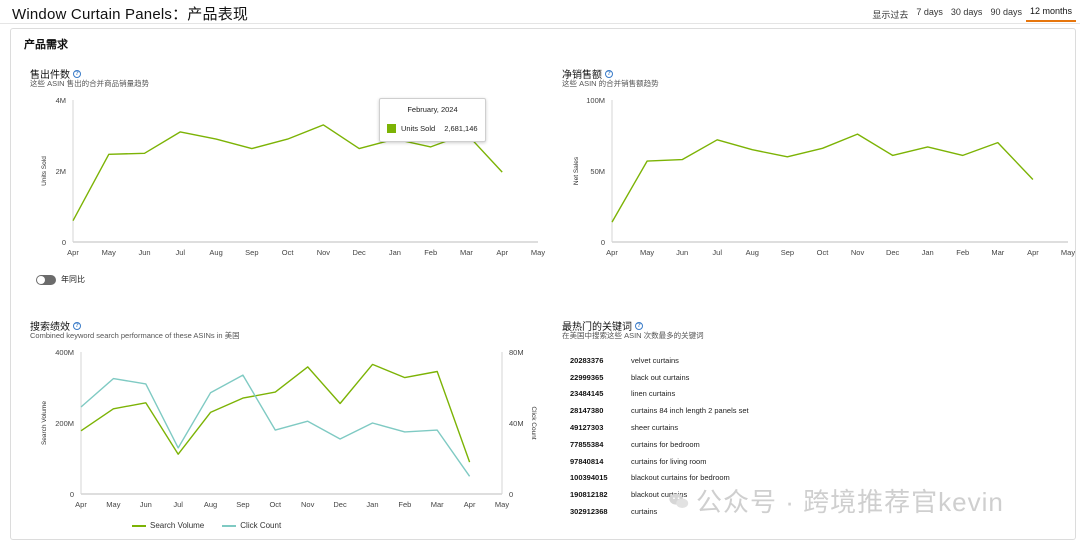  What do you see at coordinates (890, 14) in the screenshot?
I see `time-range-label: 显示过去` at bounding box center [890, 14].